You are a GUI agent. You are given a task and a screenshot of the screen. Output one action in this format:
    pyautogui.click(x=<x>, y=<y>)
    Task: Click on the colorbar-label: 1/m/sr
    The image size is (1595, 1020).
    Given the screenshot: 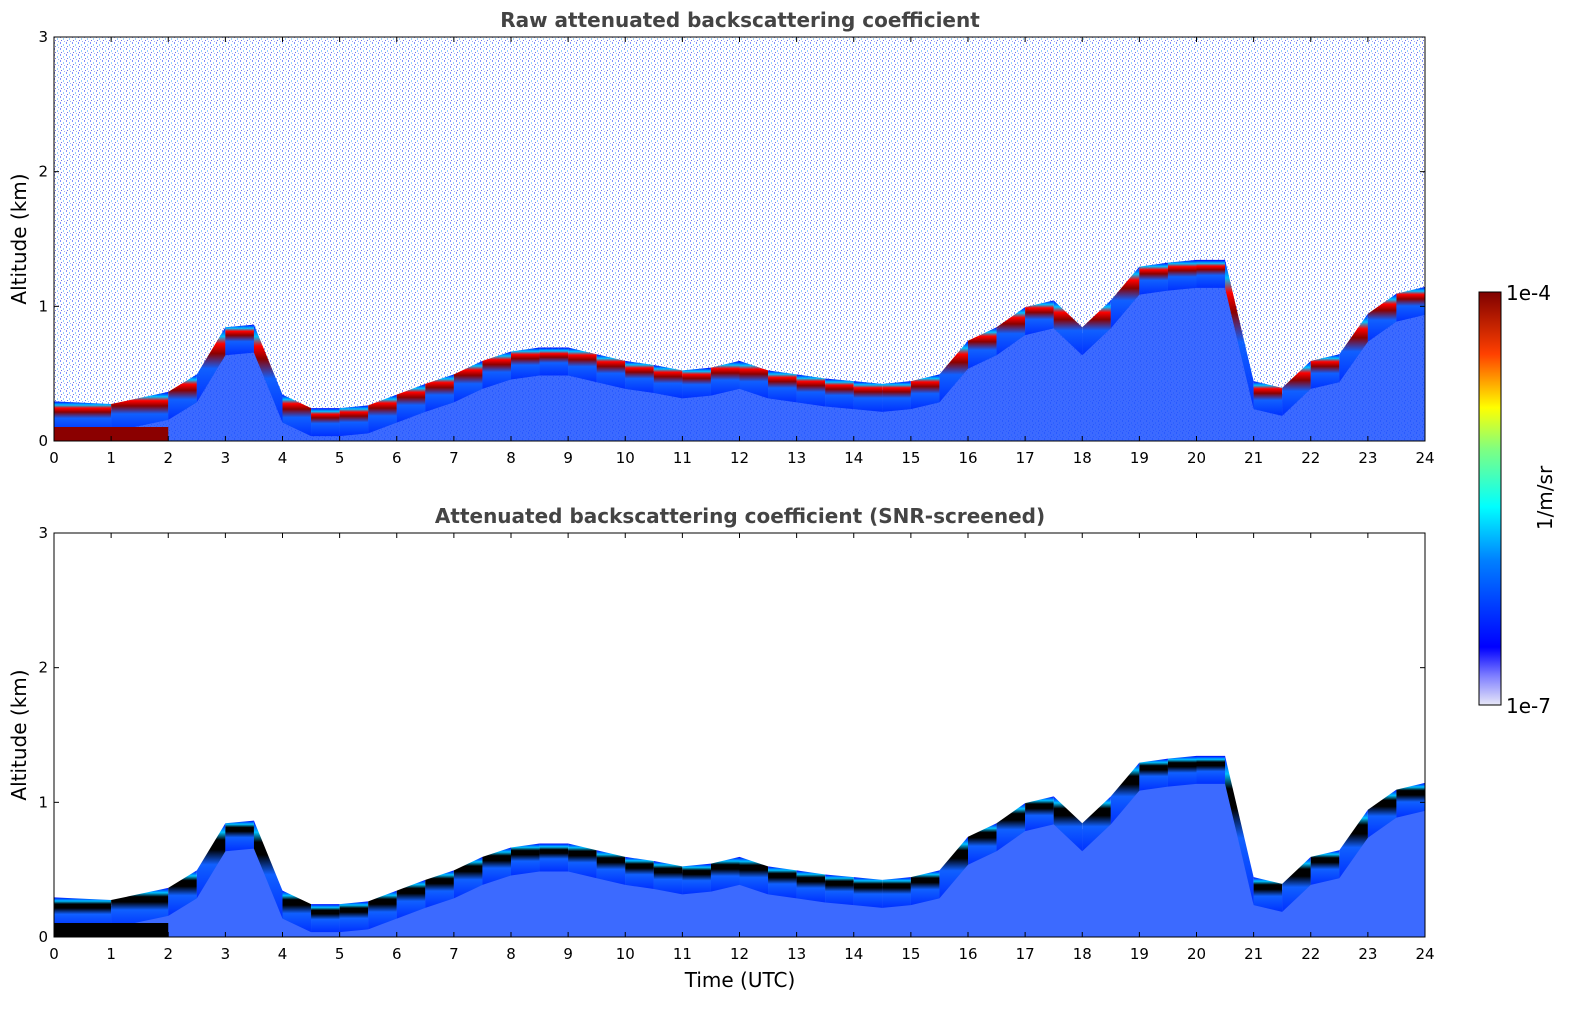 What is the action you would take?
    pyautogui.click(x=1545, y=497)
    